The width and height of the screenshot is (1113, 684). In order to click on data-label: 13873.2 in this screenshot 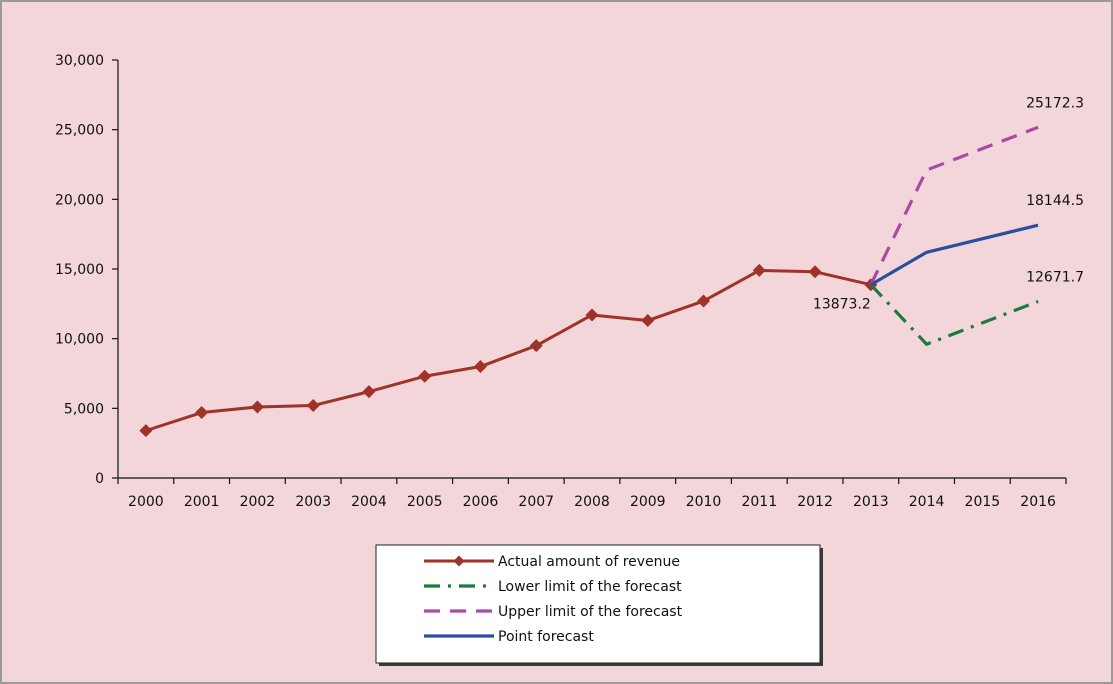, I will do `click(842, 305)`.